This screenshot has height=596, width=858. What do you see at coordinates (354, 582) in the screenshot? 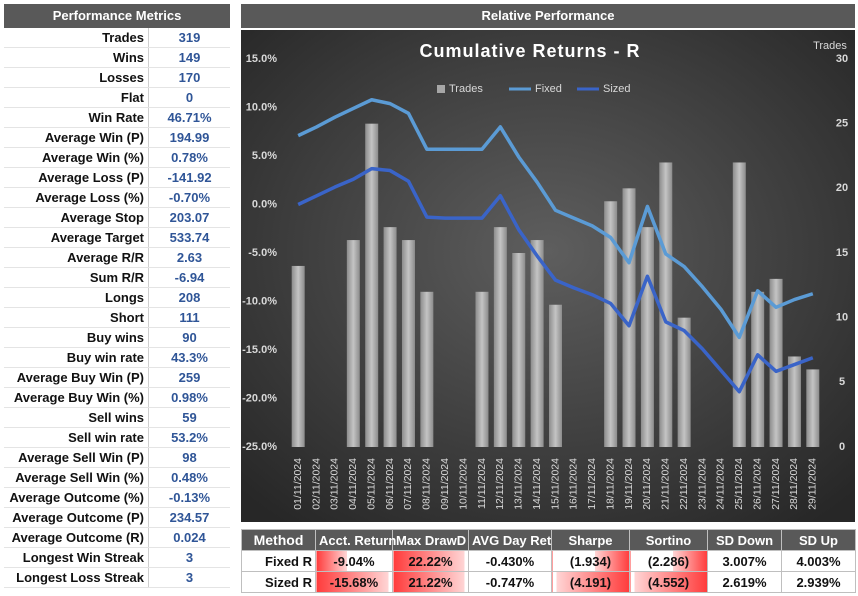
I see `stats-cell: -15.68%` at bounding box center [354, 582].